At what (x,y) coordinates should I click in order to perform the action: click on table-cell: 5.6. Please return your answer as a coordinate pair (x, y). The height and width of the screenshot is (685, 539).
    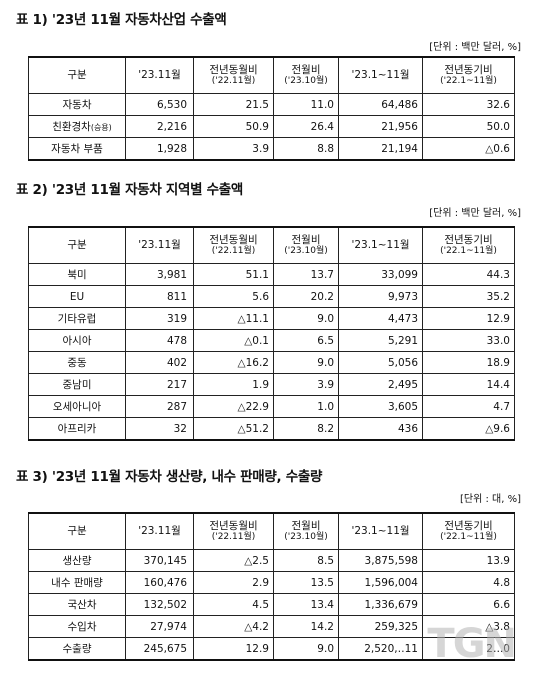
    Looking at the image, I should click on (233, 296).